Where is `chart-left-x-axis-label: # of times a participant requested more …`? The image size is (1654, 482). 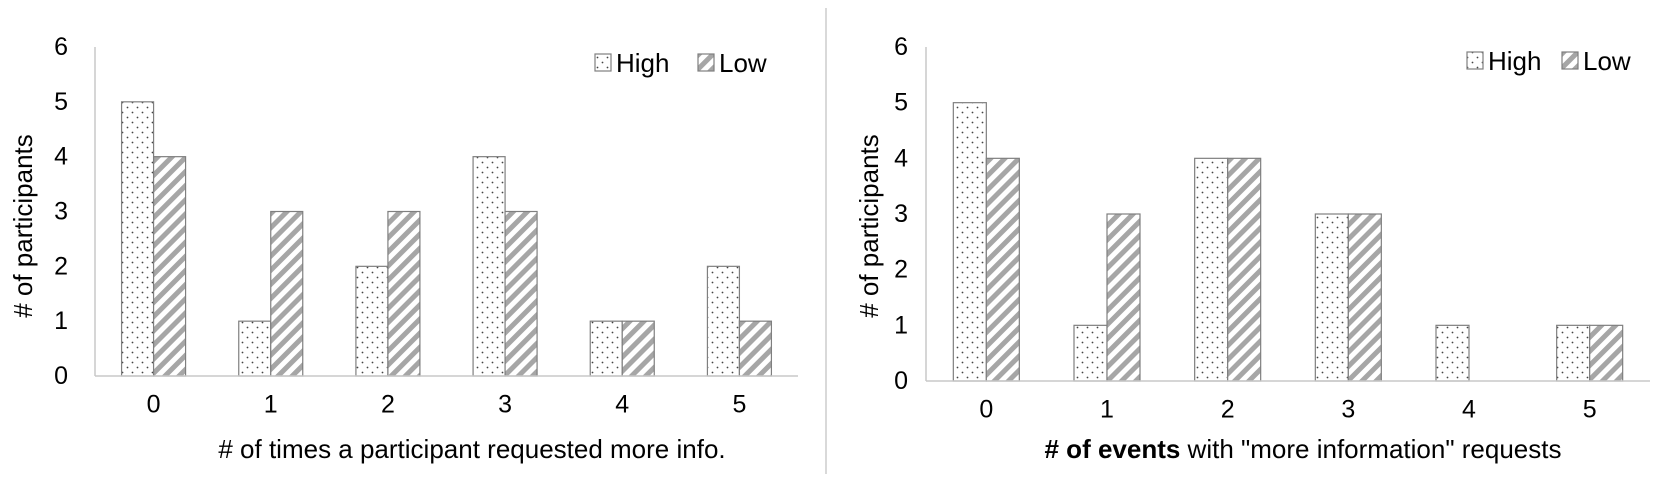 chart-left-x-axis-label: # of times a participant requested more … is located at coordinates (471, 449).